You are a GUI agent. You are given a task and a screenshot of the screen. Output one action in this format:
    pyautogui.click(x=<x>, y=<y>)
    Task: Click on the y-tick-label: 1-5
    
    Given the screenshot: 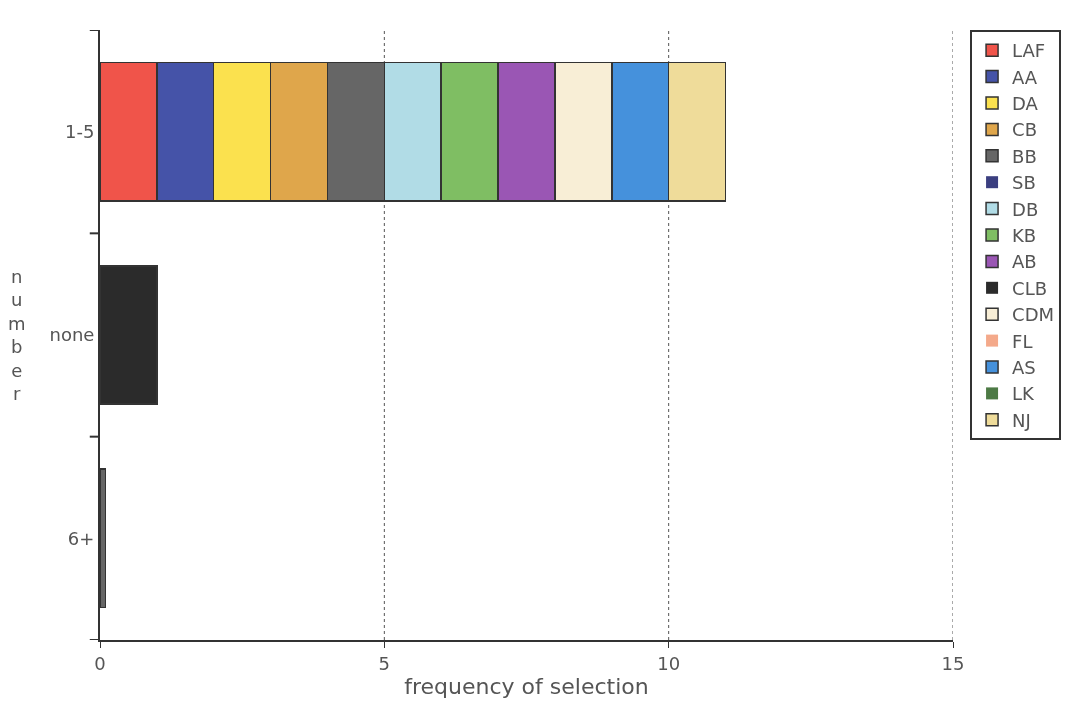 What is the action you would take?
    pyautogui.click(x=79, y=131)
    